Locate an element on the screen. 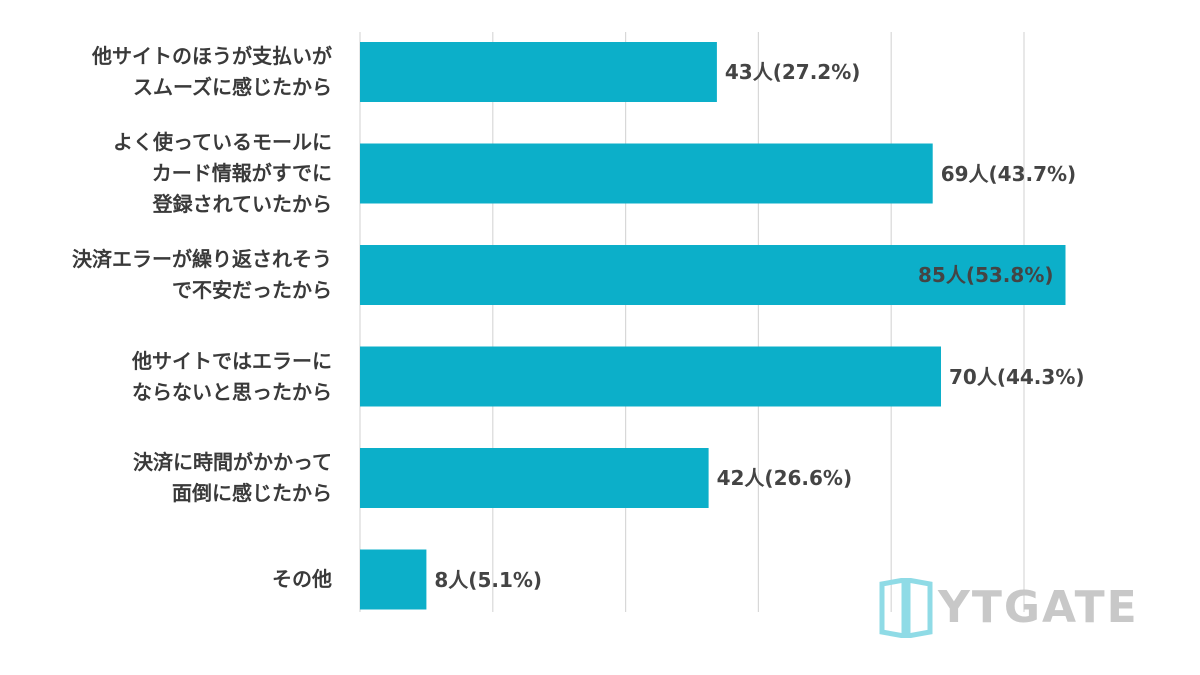 The image size is (1200, 675). category-label: 決済エラーが繰り返されそうで不安だったから is located at coordinates (167, 275).